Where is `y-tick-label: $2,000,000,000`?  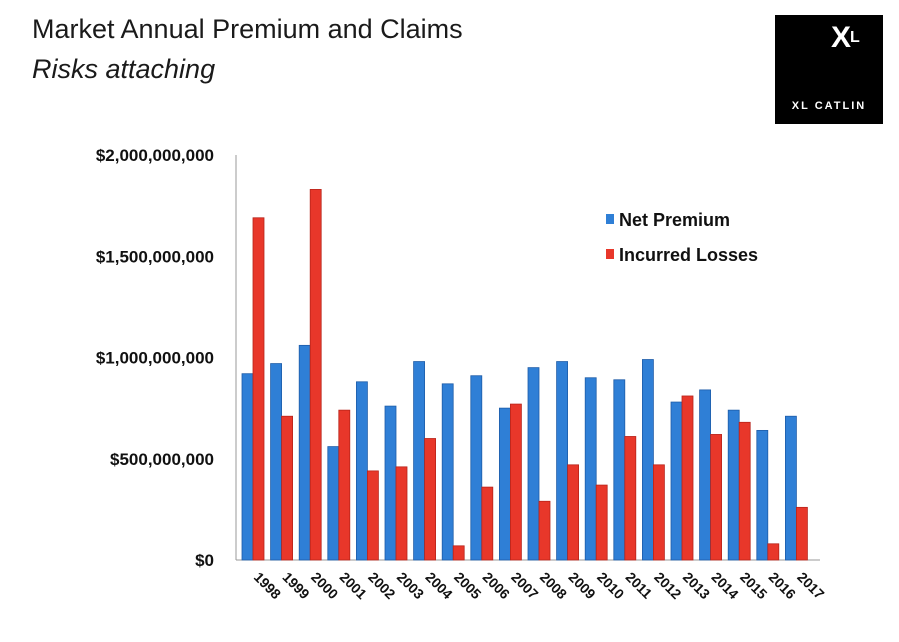
y-tick-label: $2,000,000,000 is located at coordinates (155, 155).